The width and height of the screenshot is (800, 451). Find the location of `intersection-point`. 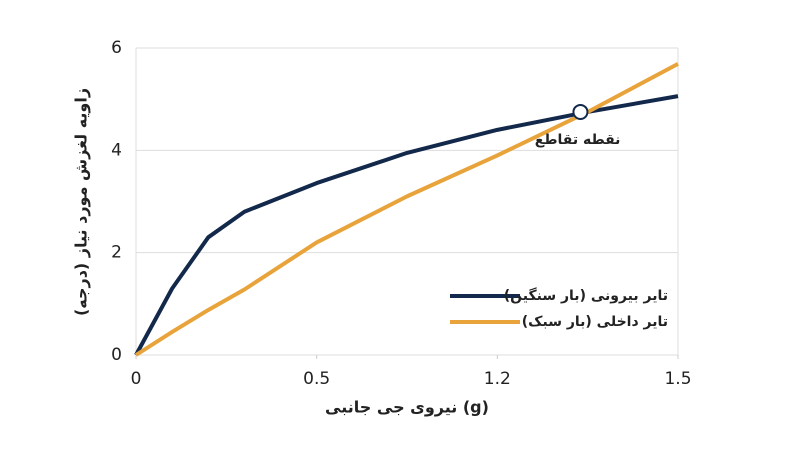

intersection-point is located at coordinates (580, 111).